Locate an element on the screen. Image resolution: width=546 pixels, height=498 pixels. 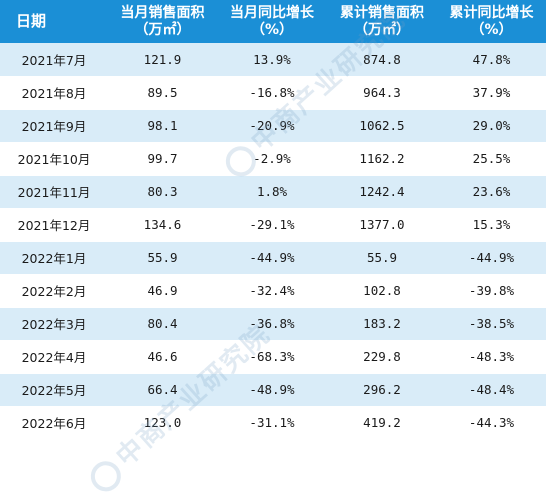
cell-cumulative-area: 874.8 is located at coordinates (382, 59).